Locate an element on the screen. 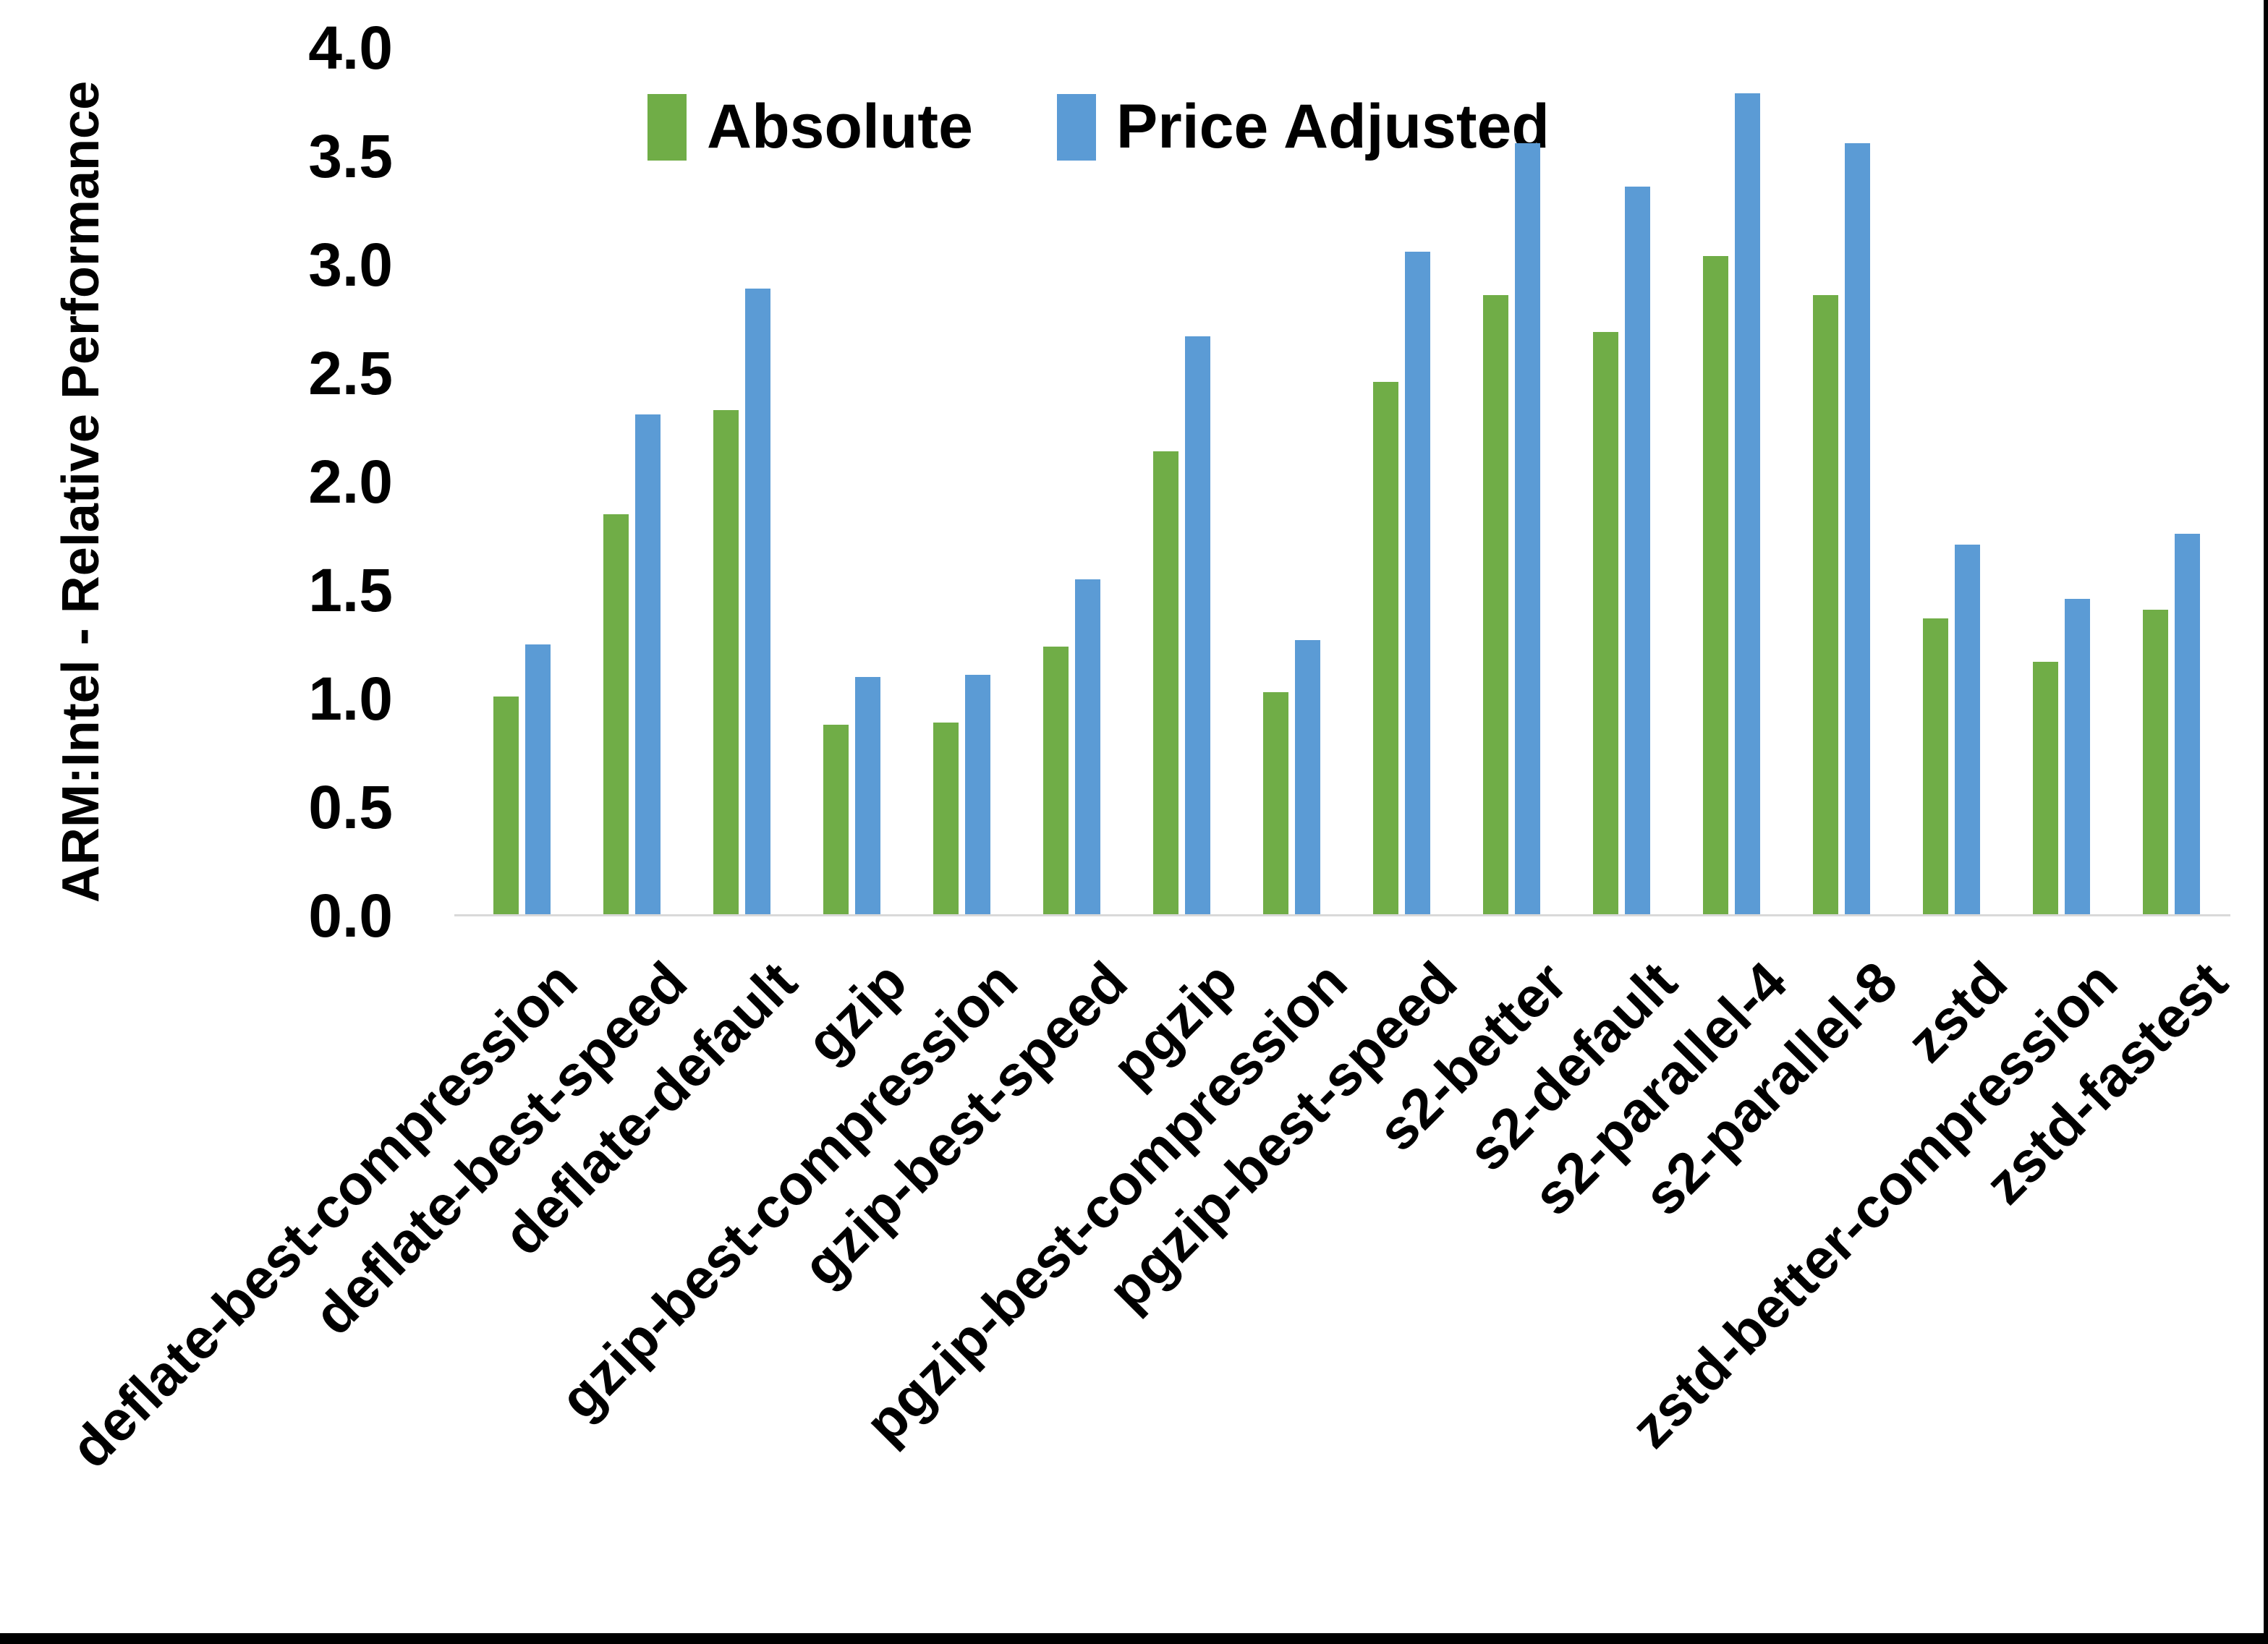  y-tick-3.0: 3.0 is located at coordinates (350, 265).